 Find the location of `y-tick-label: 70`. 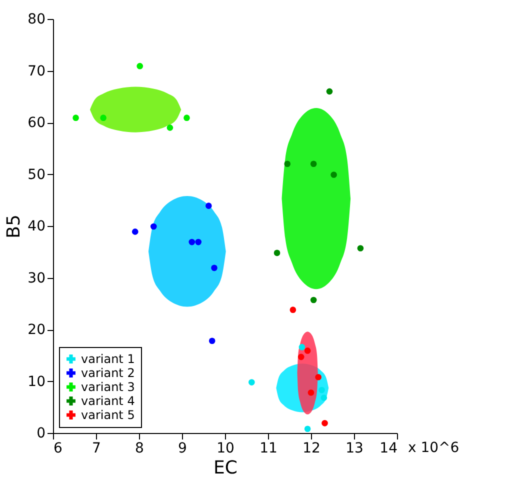

y-tick-label: 70 is located at coordinates (37, 71).